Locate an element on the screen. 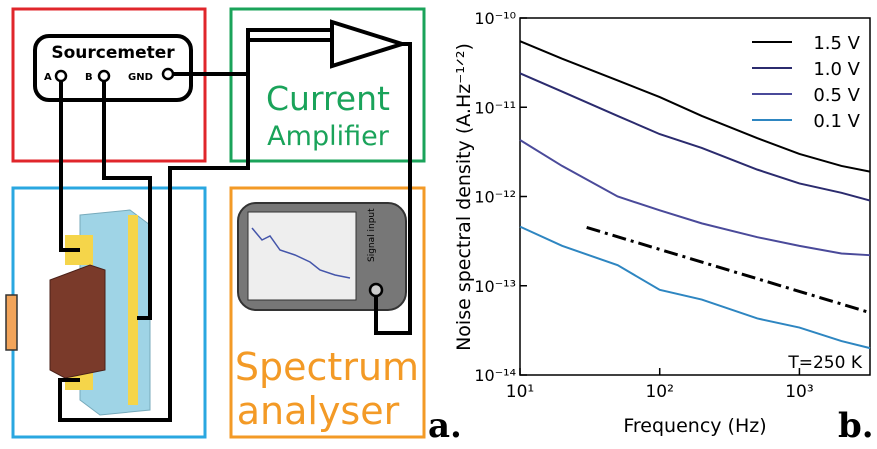 The width and height of the screenshot is (877, 449). panel-label: a. is located at coordinates (445, 425).